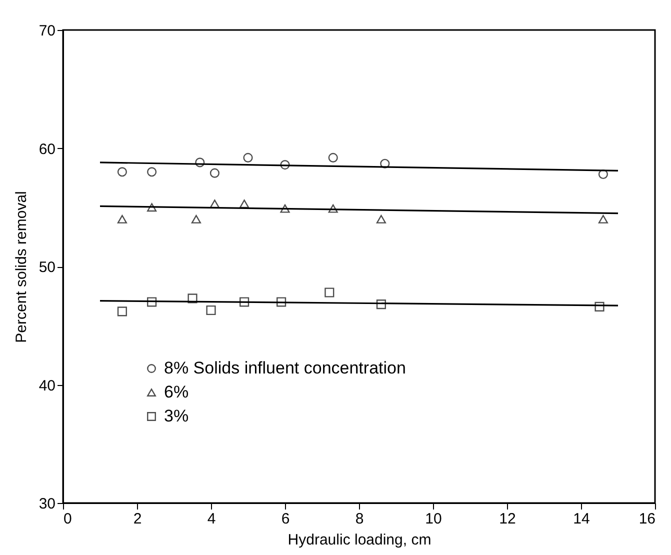 The width and height of the screenshot is (671, 555). Describe the element at coordinates (647, 519) in the screenshot. I see `x-tick-label: 16` at that location.